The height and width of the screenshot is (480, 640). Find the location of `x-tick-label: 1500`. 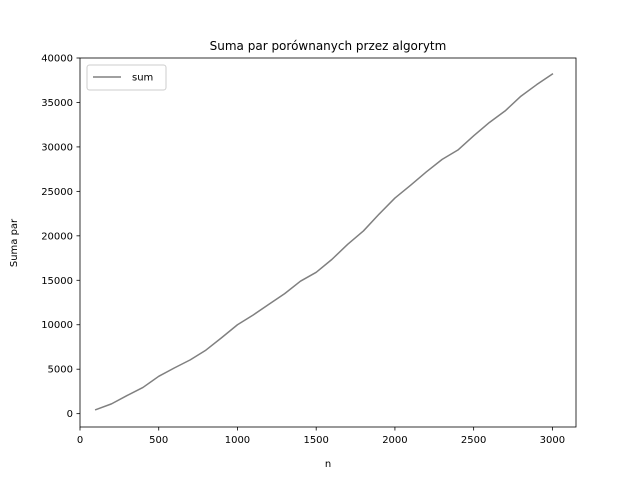

x-tick-label: 1500 is located at coordinates (315, 440).